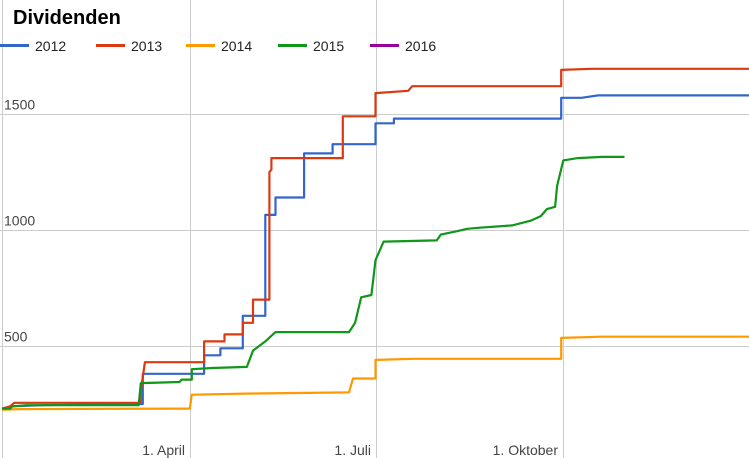  I want to click on y-tick-labels: 500 1000 1500, so click(19, 221).